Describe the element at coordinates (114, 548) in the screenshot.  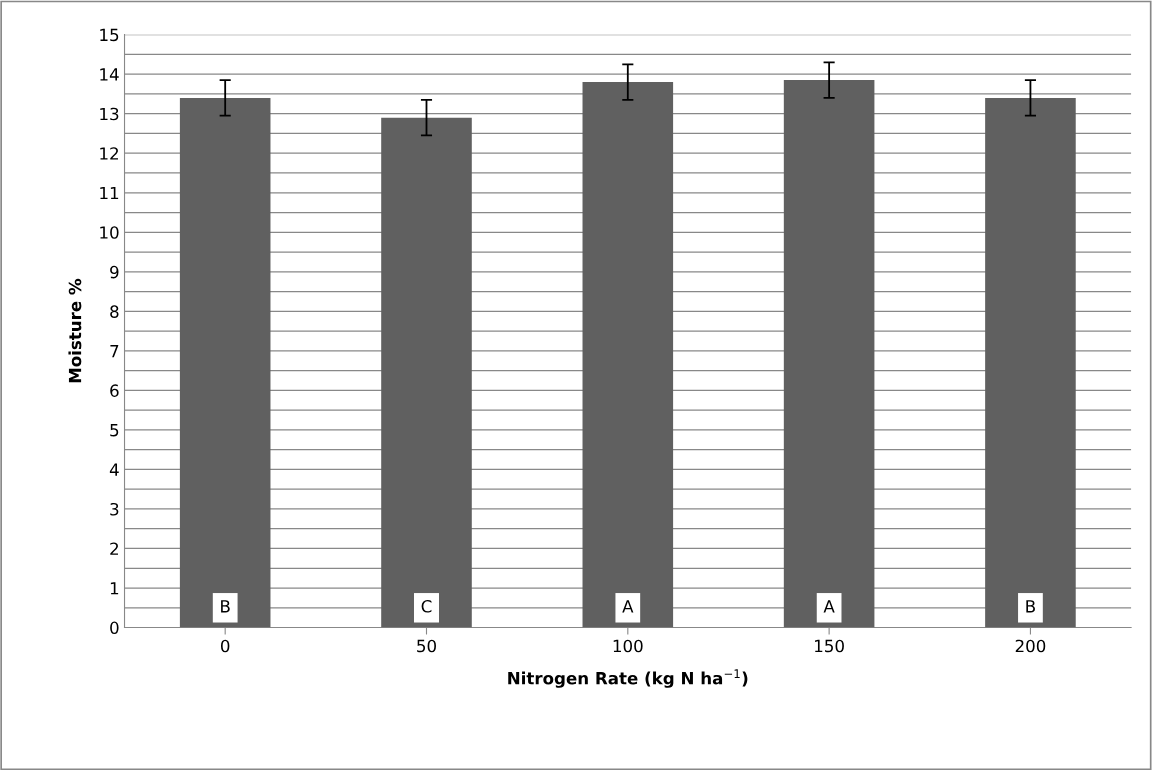
I see `y-tick-label: 2` at that location.